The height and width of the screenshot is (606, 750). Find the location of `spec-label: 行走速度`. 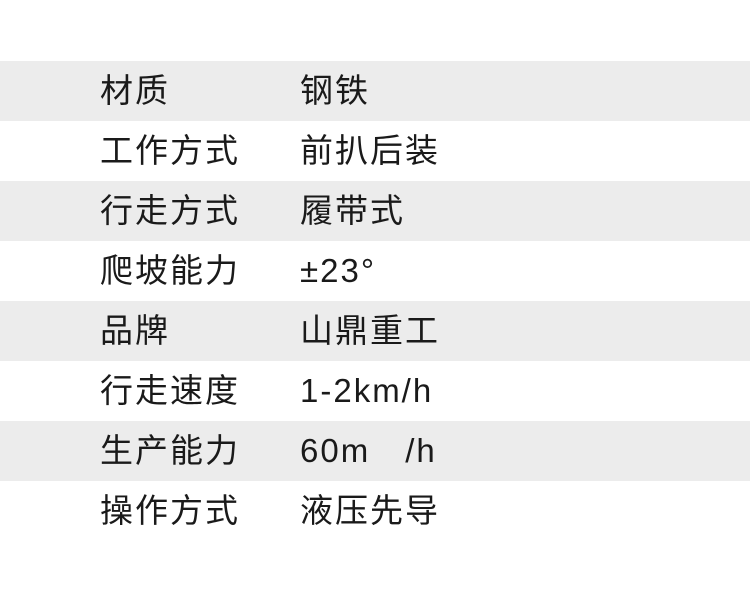

spec-label: 行走速度 is located at coordinates (170, 390).